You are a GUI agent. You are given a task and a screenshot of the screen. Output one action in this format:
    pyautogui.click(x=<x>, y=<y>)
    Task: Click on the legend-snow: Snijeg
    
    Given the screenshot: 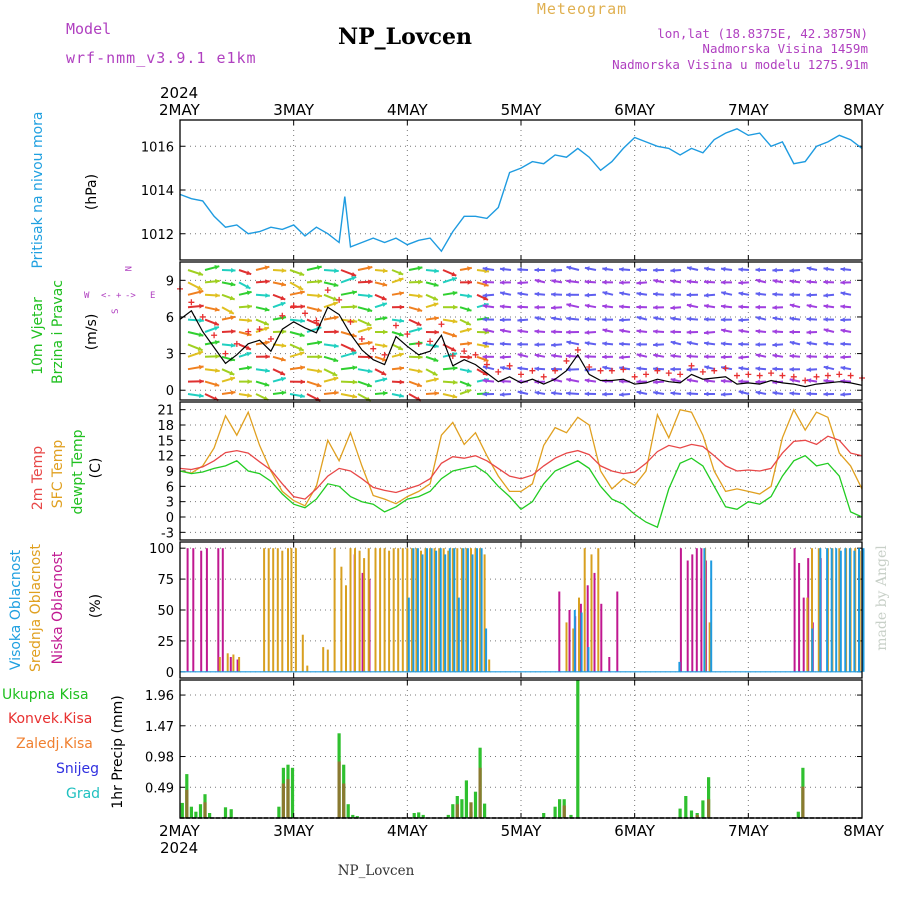 What is the action you would take?
    pyautogui.click(x=77, y=769)
    